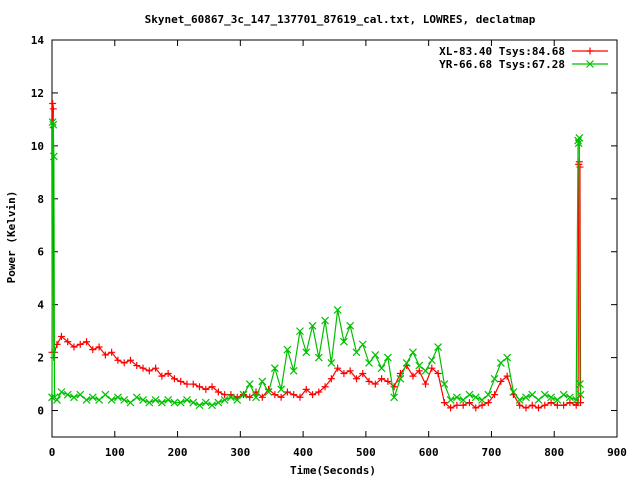  I want to click on x-tick-label: 400, so click(303, 452).